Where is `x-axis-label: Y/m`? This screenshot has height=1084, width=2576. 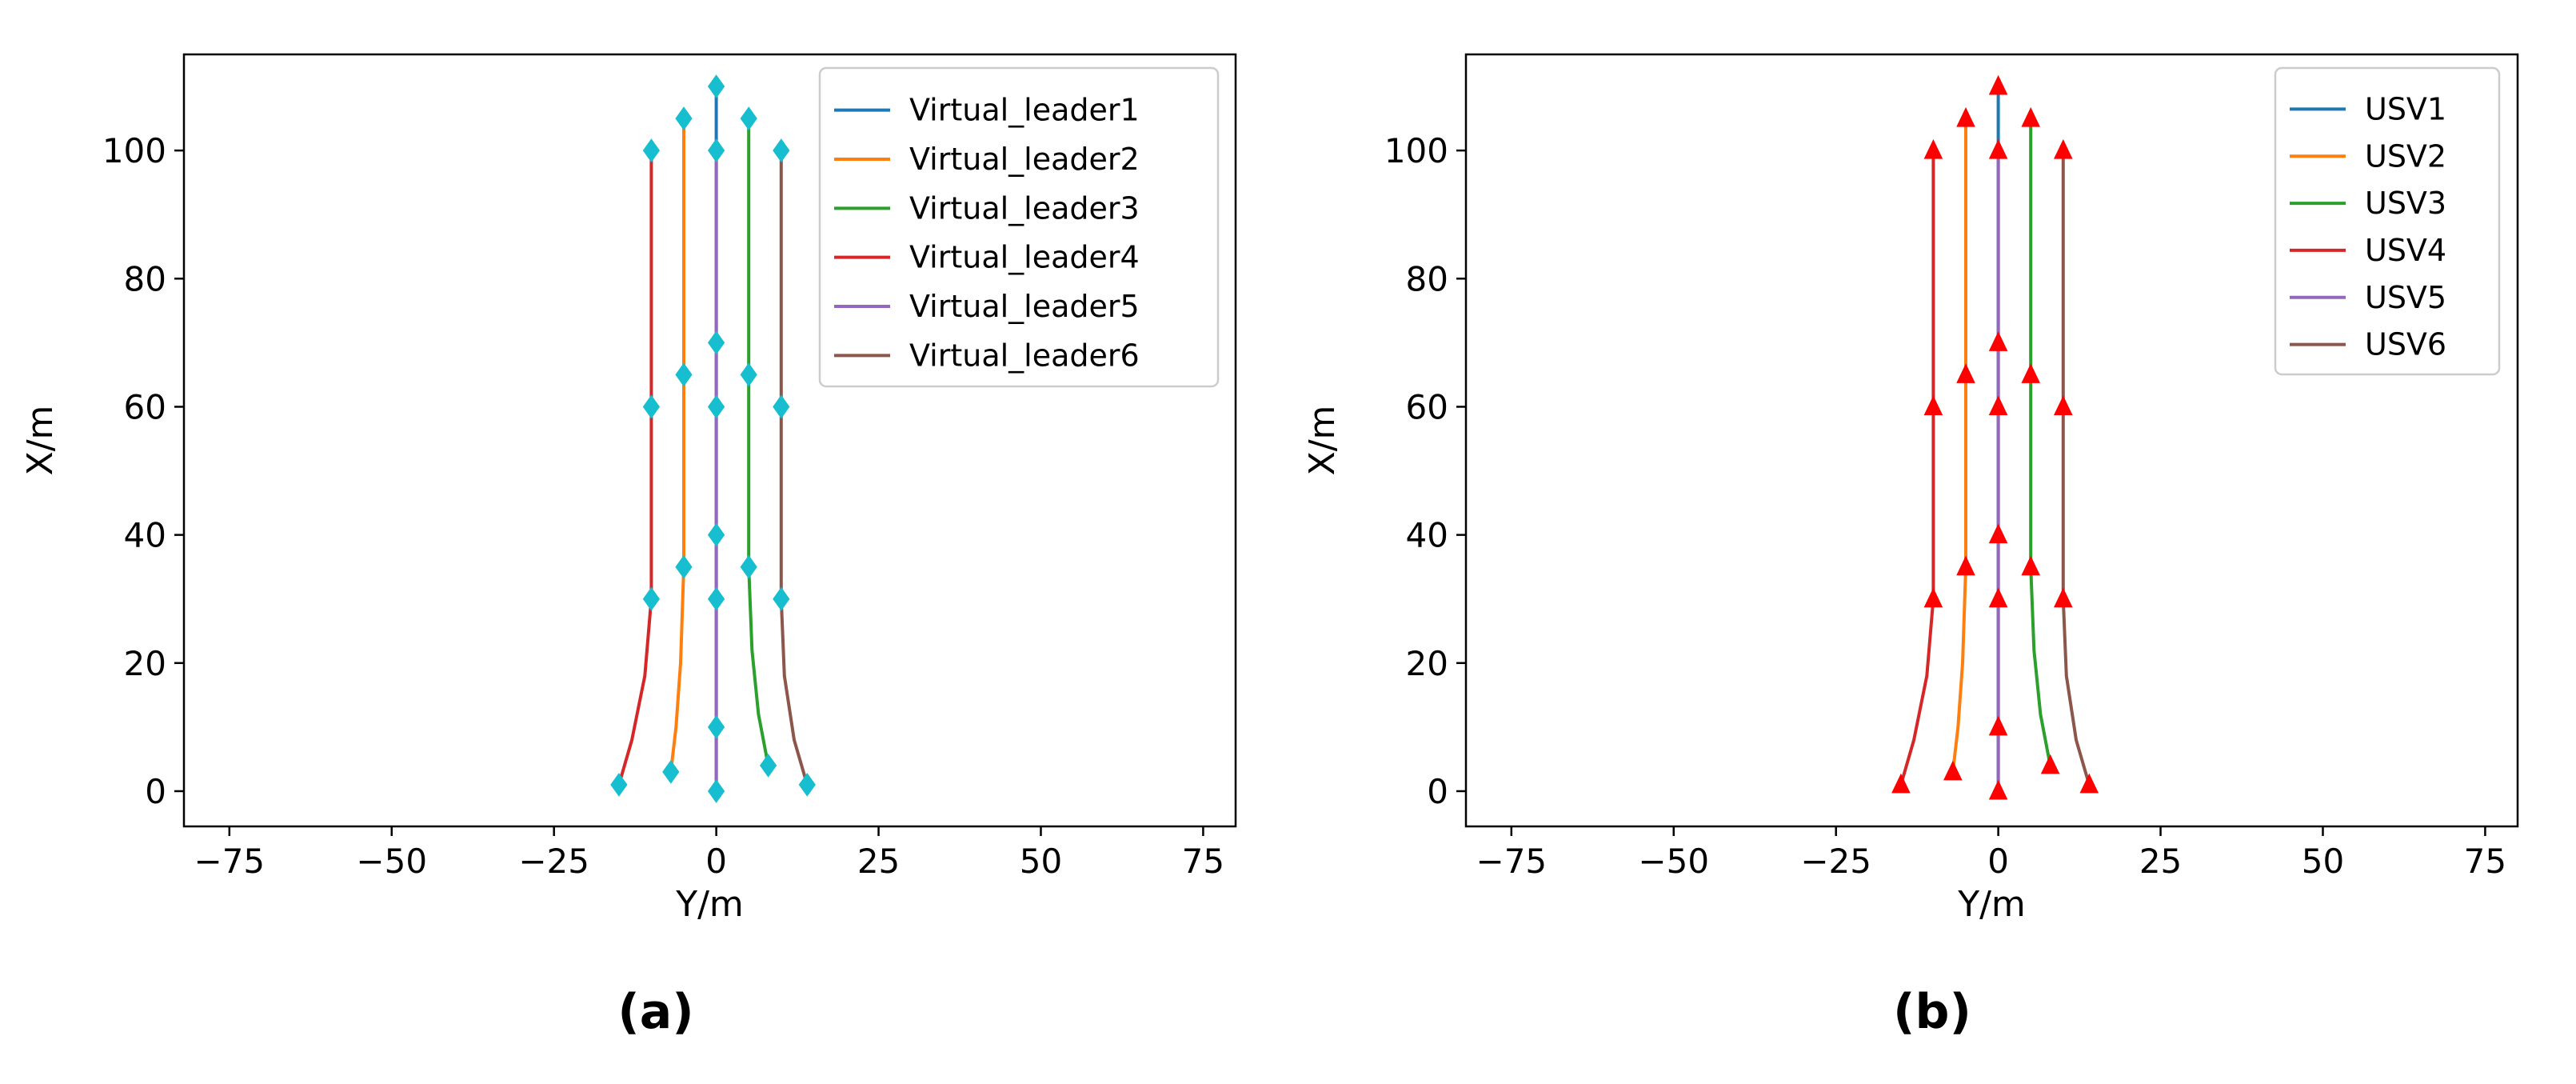
x-axis-label: Y/m is located at coordinates (1991, 904).